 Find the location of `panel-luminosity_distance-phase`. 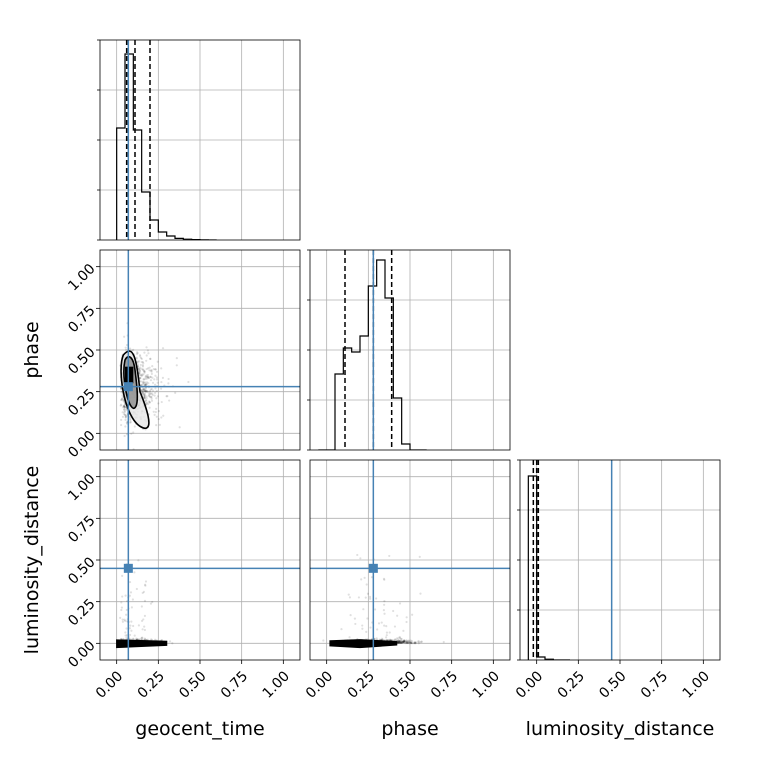

panel-luminosity_distance-phase is located at coordinates (410, 560).